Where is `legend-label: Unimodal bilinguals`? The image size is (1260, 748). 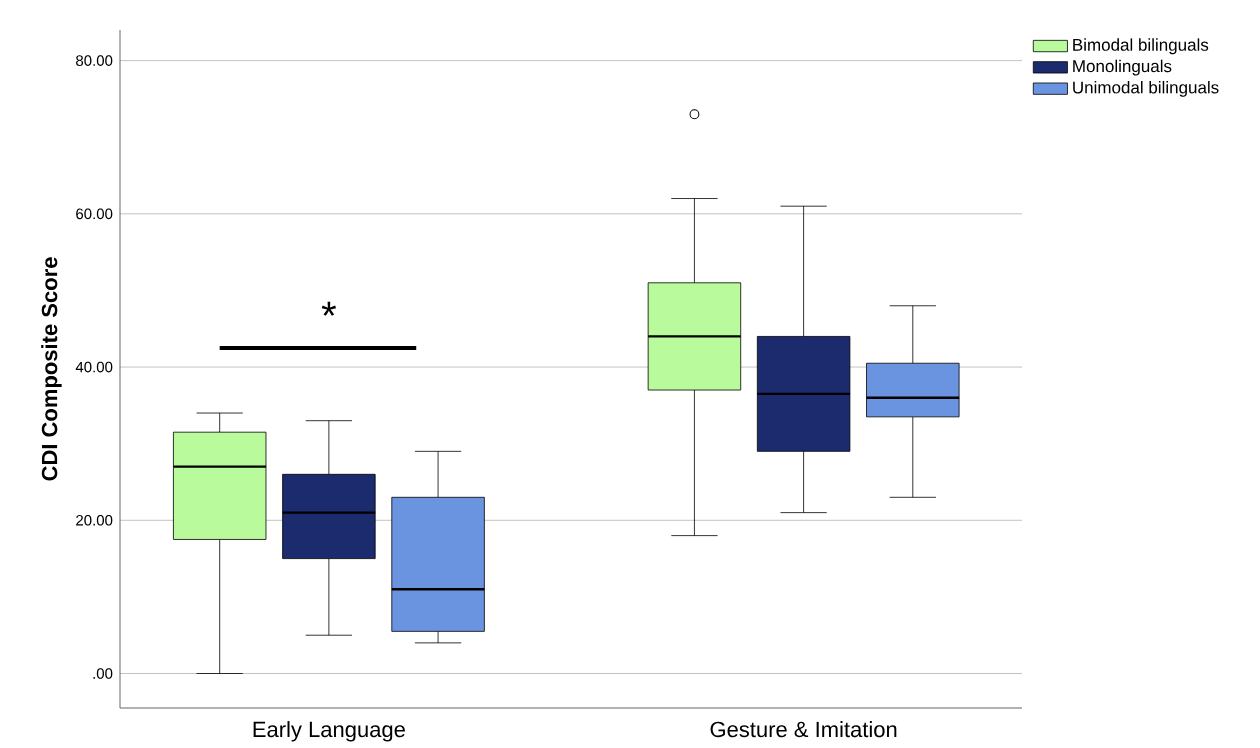
legend-label: Unimodal bilinguals is located at coordinates (1146, 89).